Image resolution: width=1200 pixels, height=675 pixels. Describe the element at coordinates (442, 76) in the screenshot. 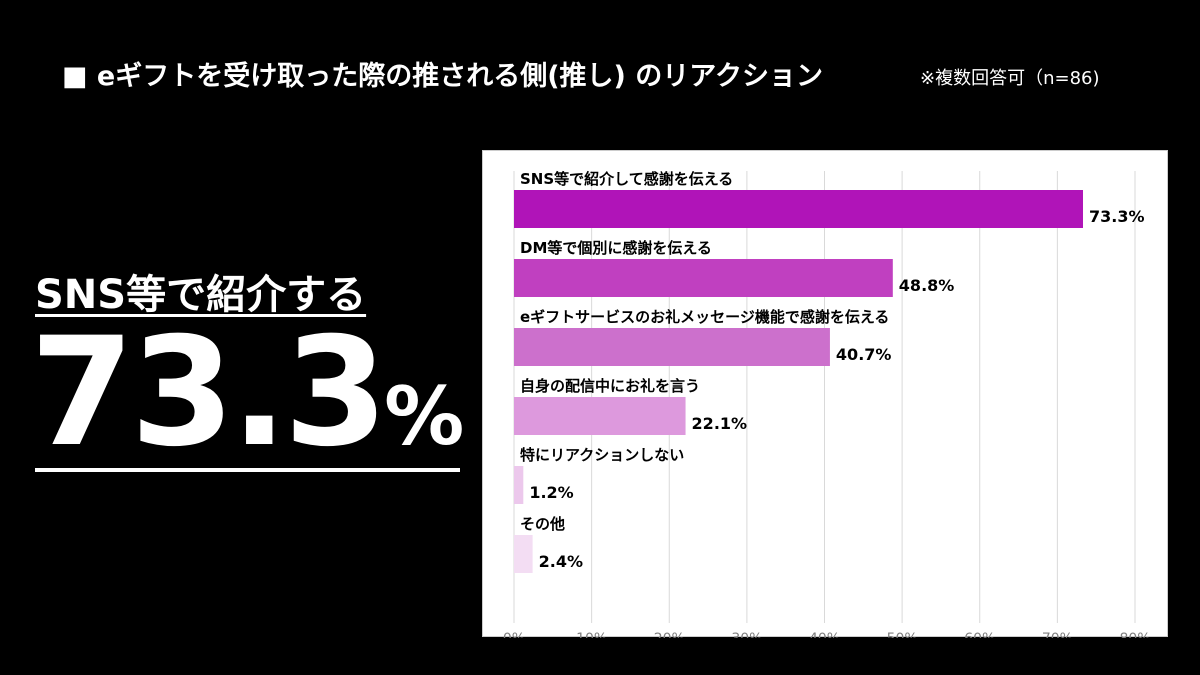

I see `page-title: ■ eギフトを受け取った際の推される側(推し) のリアクション` at that location.